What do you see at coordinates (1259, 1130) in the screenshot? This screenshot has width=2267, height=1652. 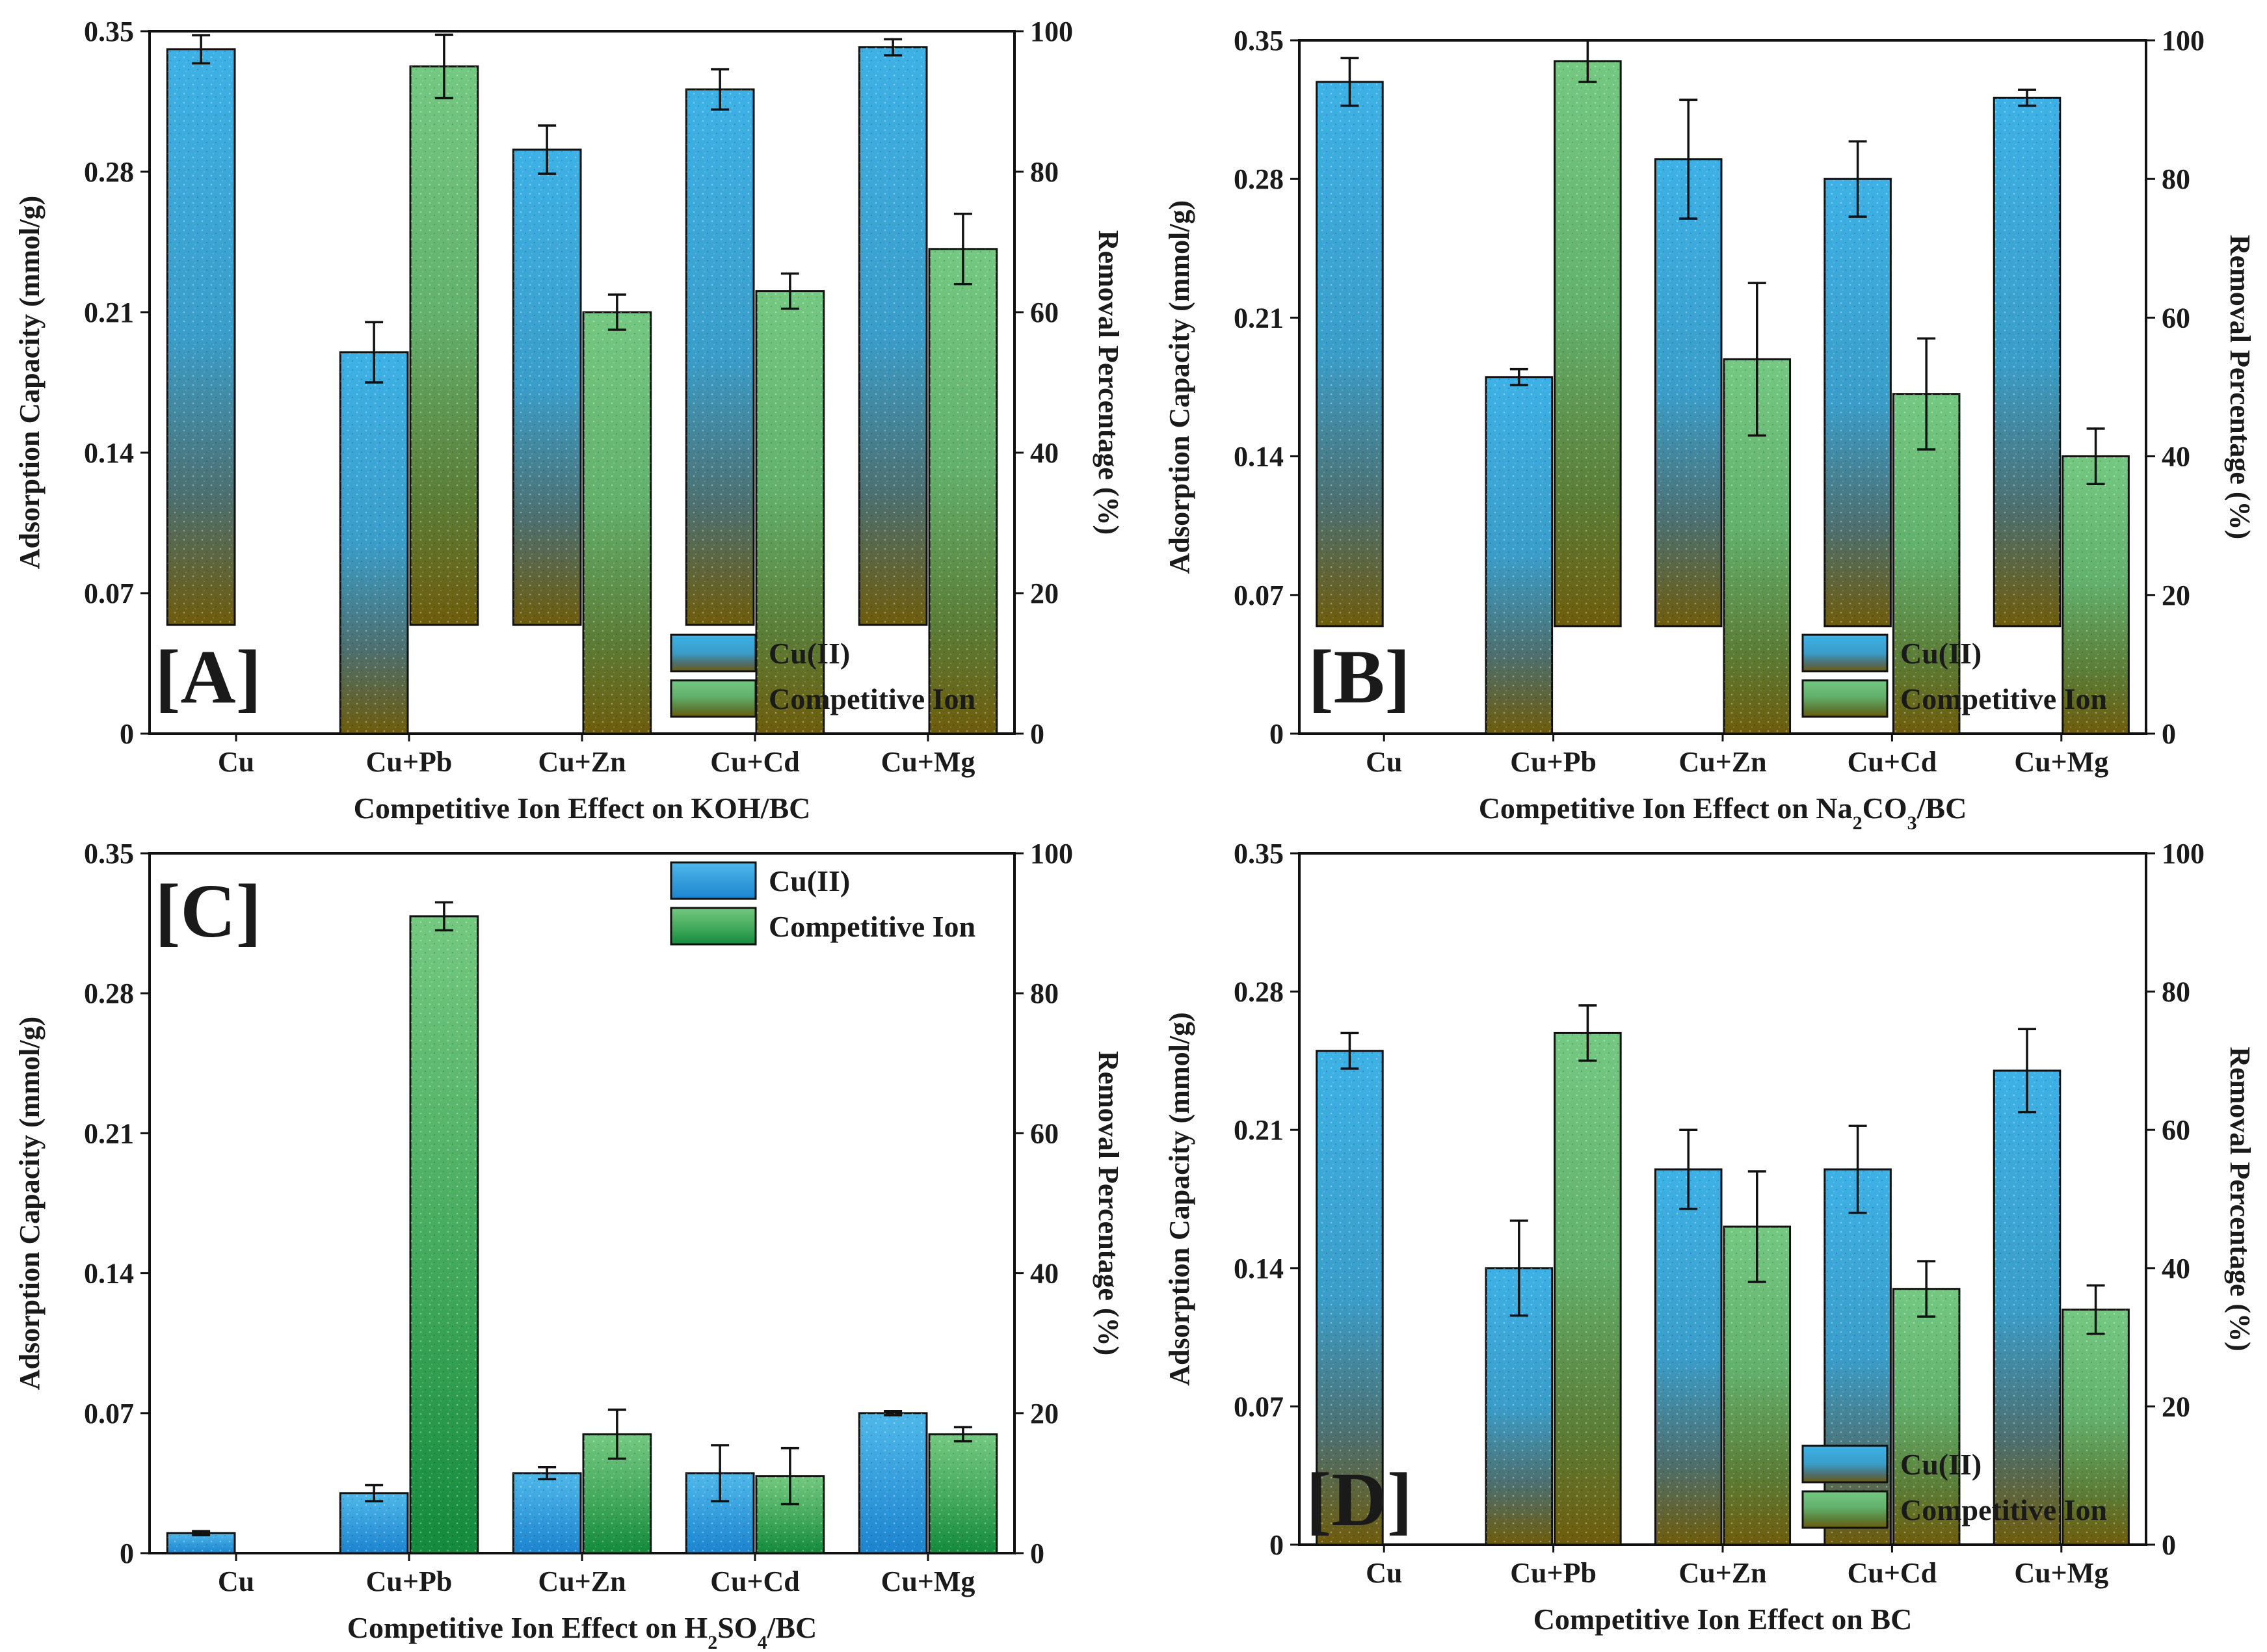 I see `y-tick-label: 0.21` at bounding box center [1259, 1130].